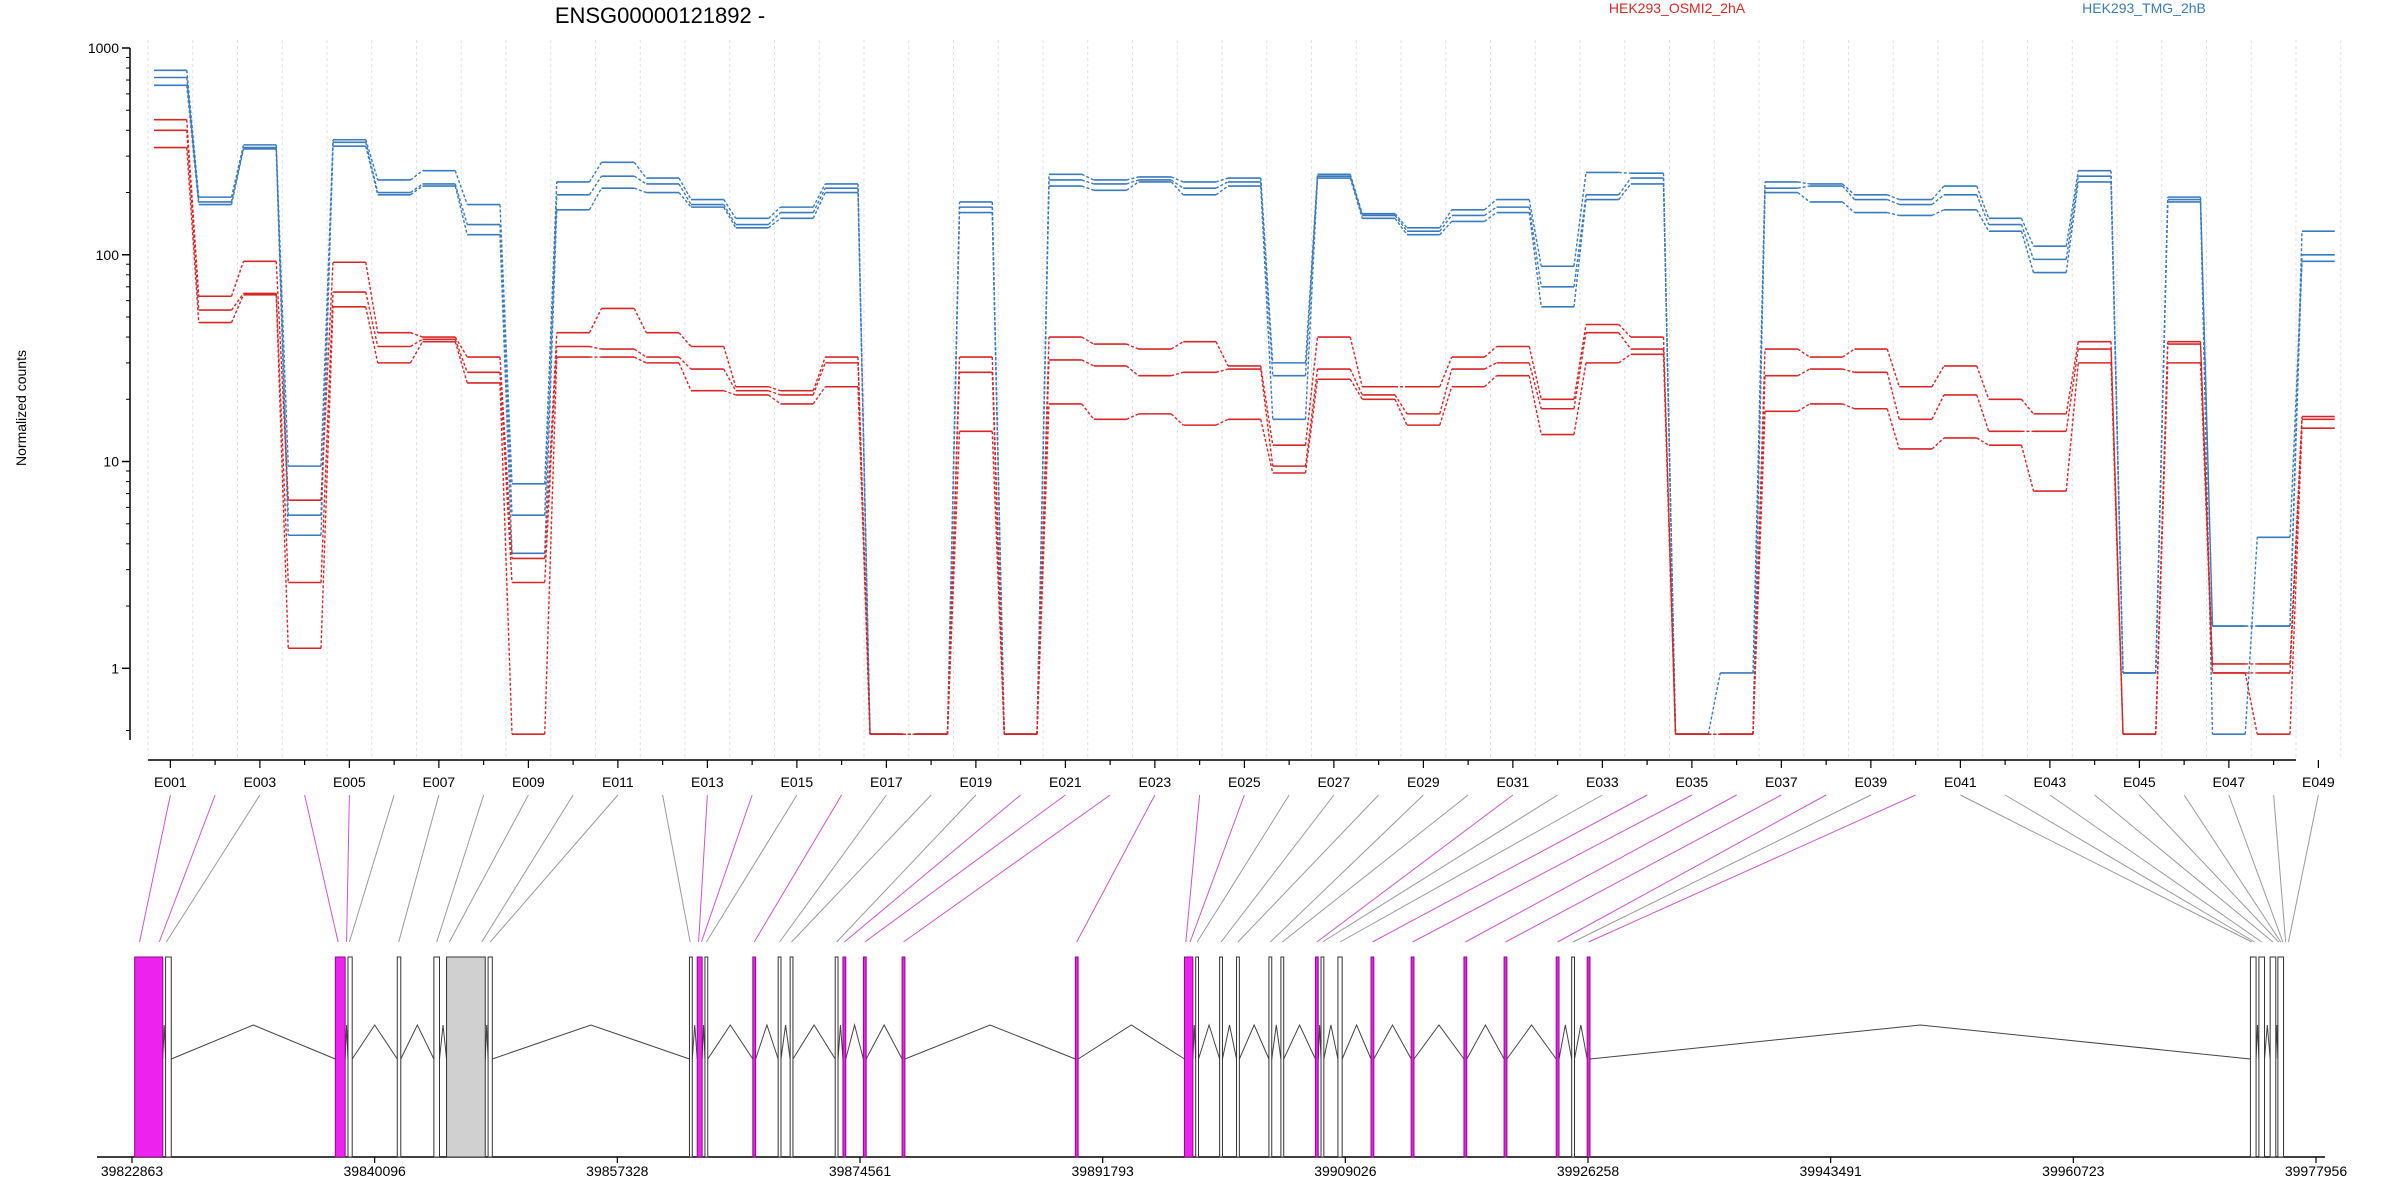 Image resolution: width=2400 pixels, height=1200 pixels. What do you see at coordinates (1602, 782) in the screenshot?
I see `x-tick-label: E033` at bounding box center [1602, 782].